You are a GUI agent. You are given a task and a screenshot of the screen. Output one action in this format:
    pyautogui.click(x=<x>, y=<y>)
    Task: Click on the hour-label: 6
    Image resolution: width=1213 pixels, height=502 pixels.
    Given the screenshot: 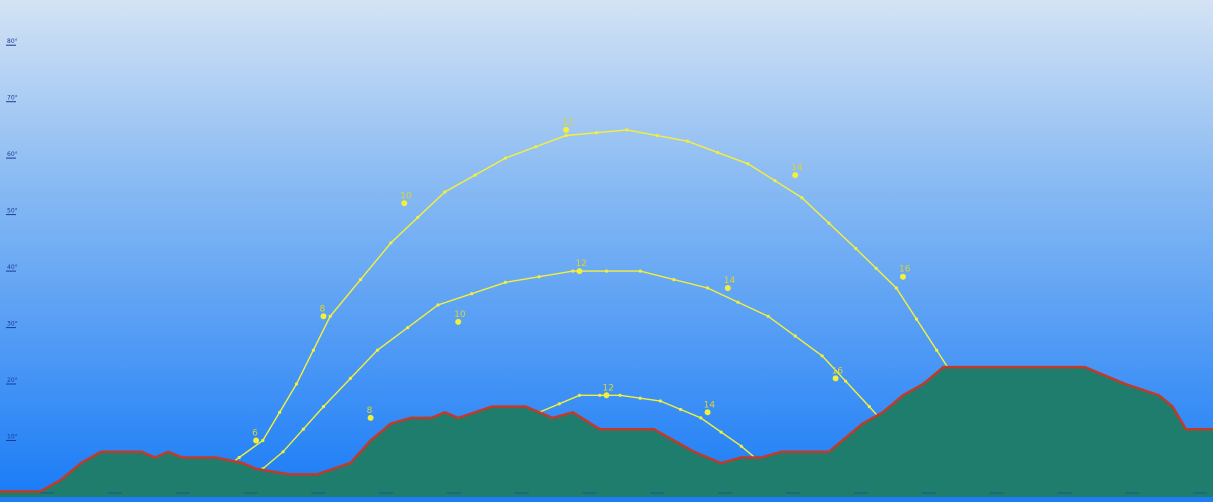 What is the action you would take?
    pyautogui.click(x=255, y=434)
    